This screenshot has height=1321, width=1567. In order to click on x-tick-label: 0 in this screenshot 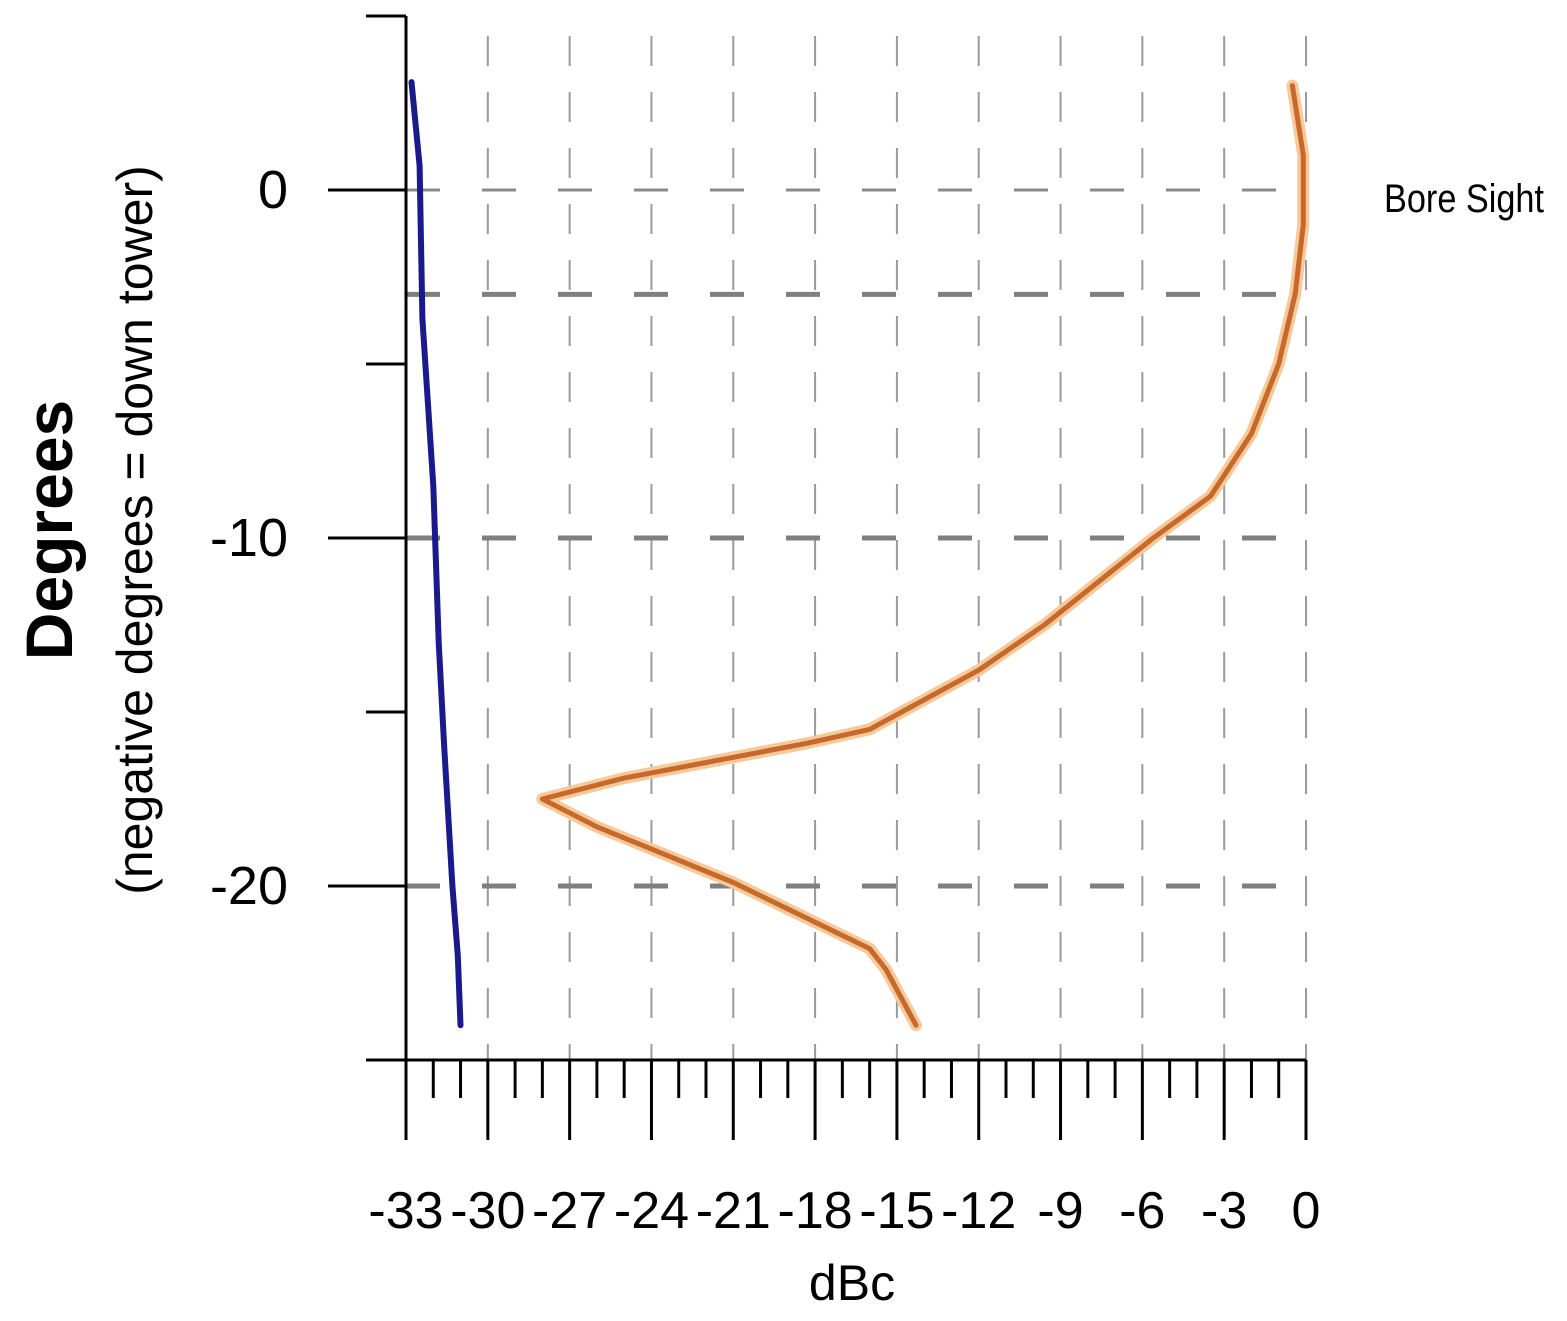, I will do `click(1306, 1211)`.